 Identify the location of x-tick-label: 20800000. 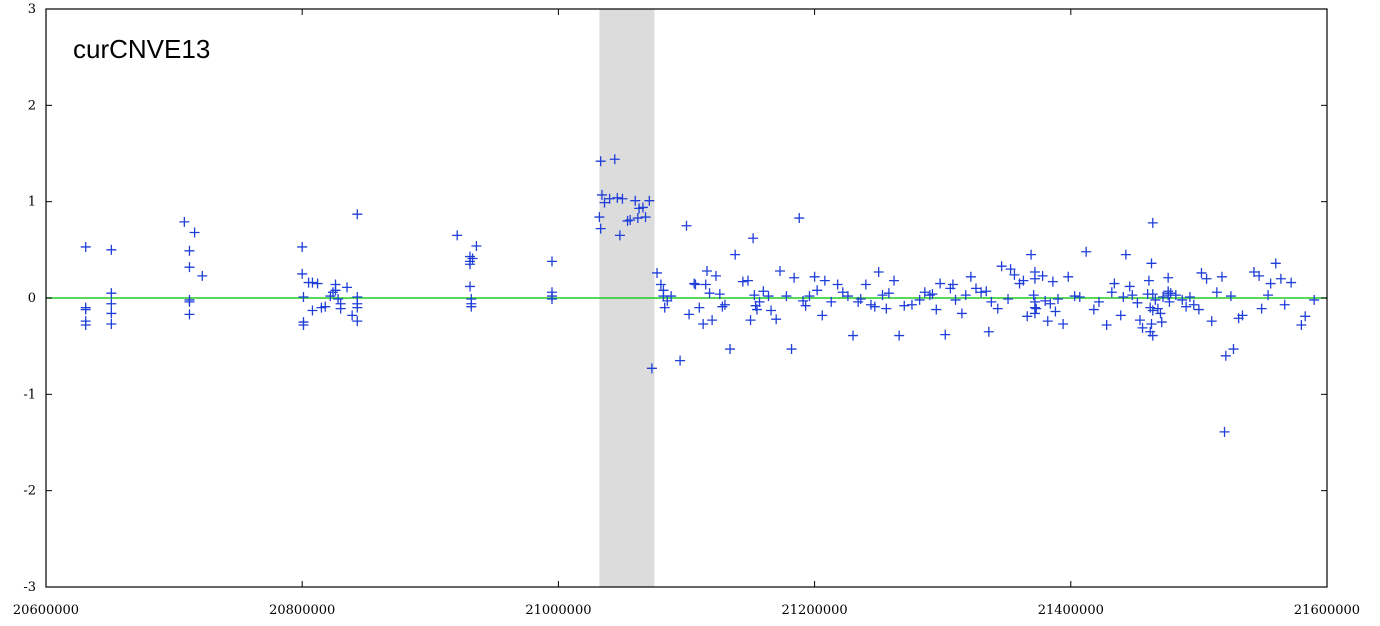
(302, 610).